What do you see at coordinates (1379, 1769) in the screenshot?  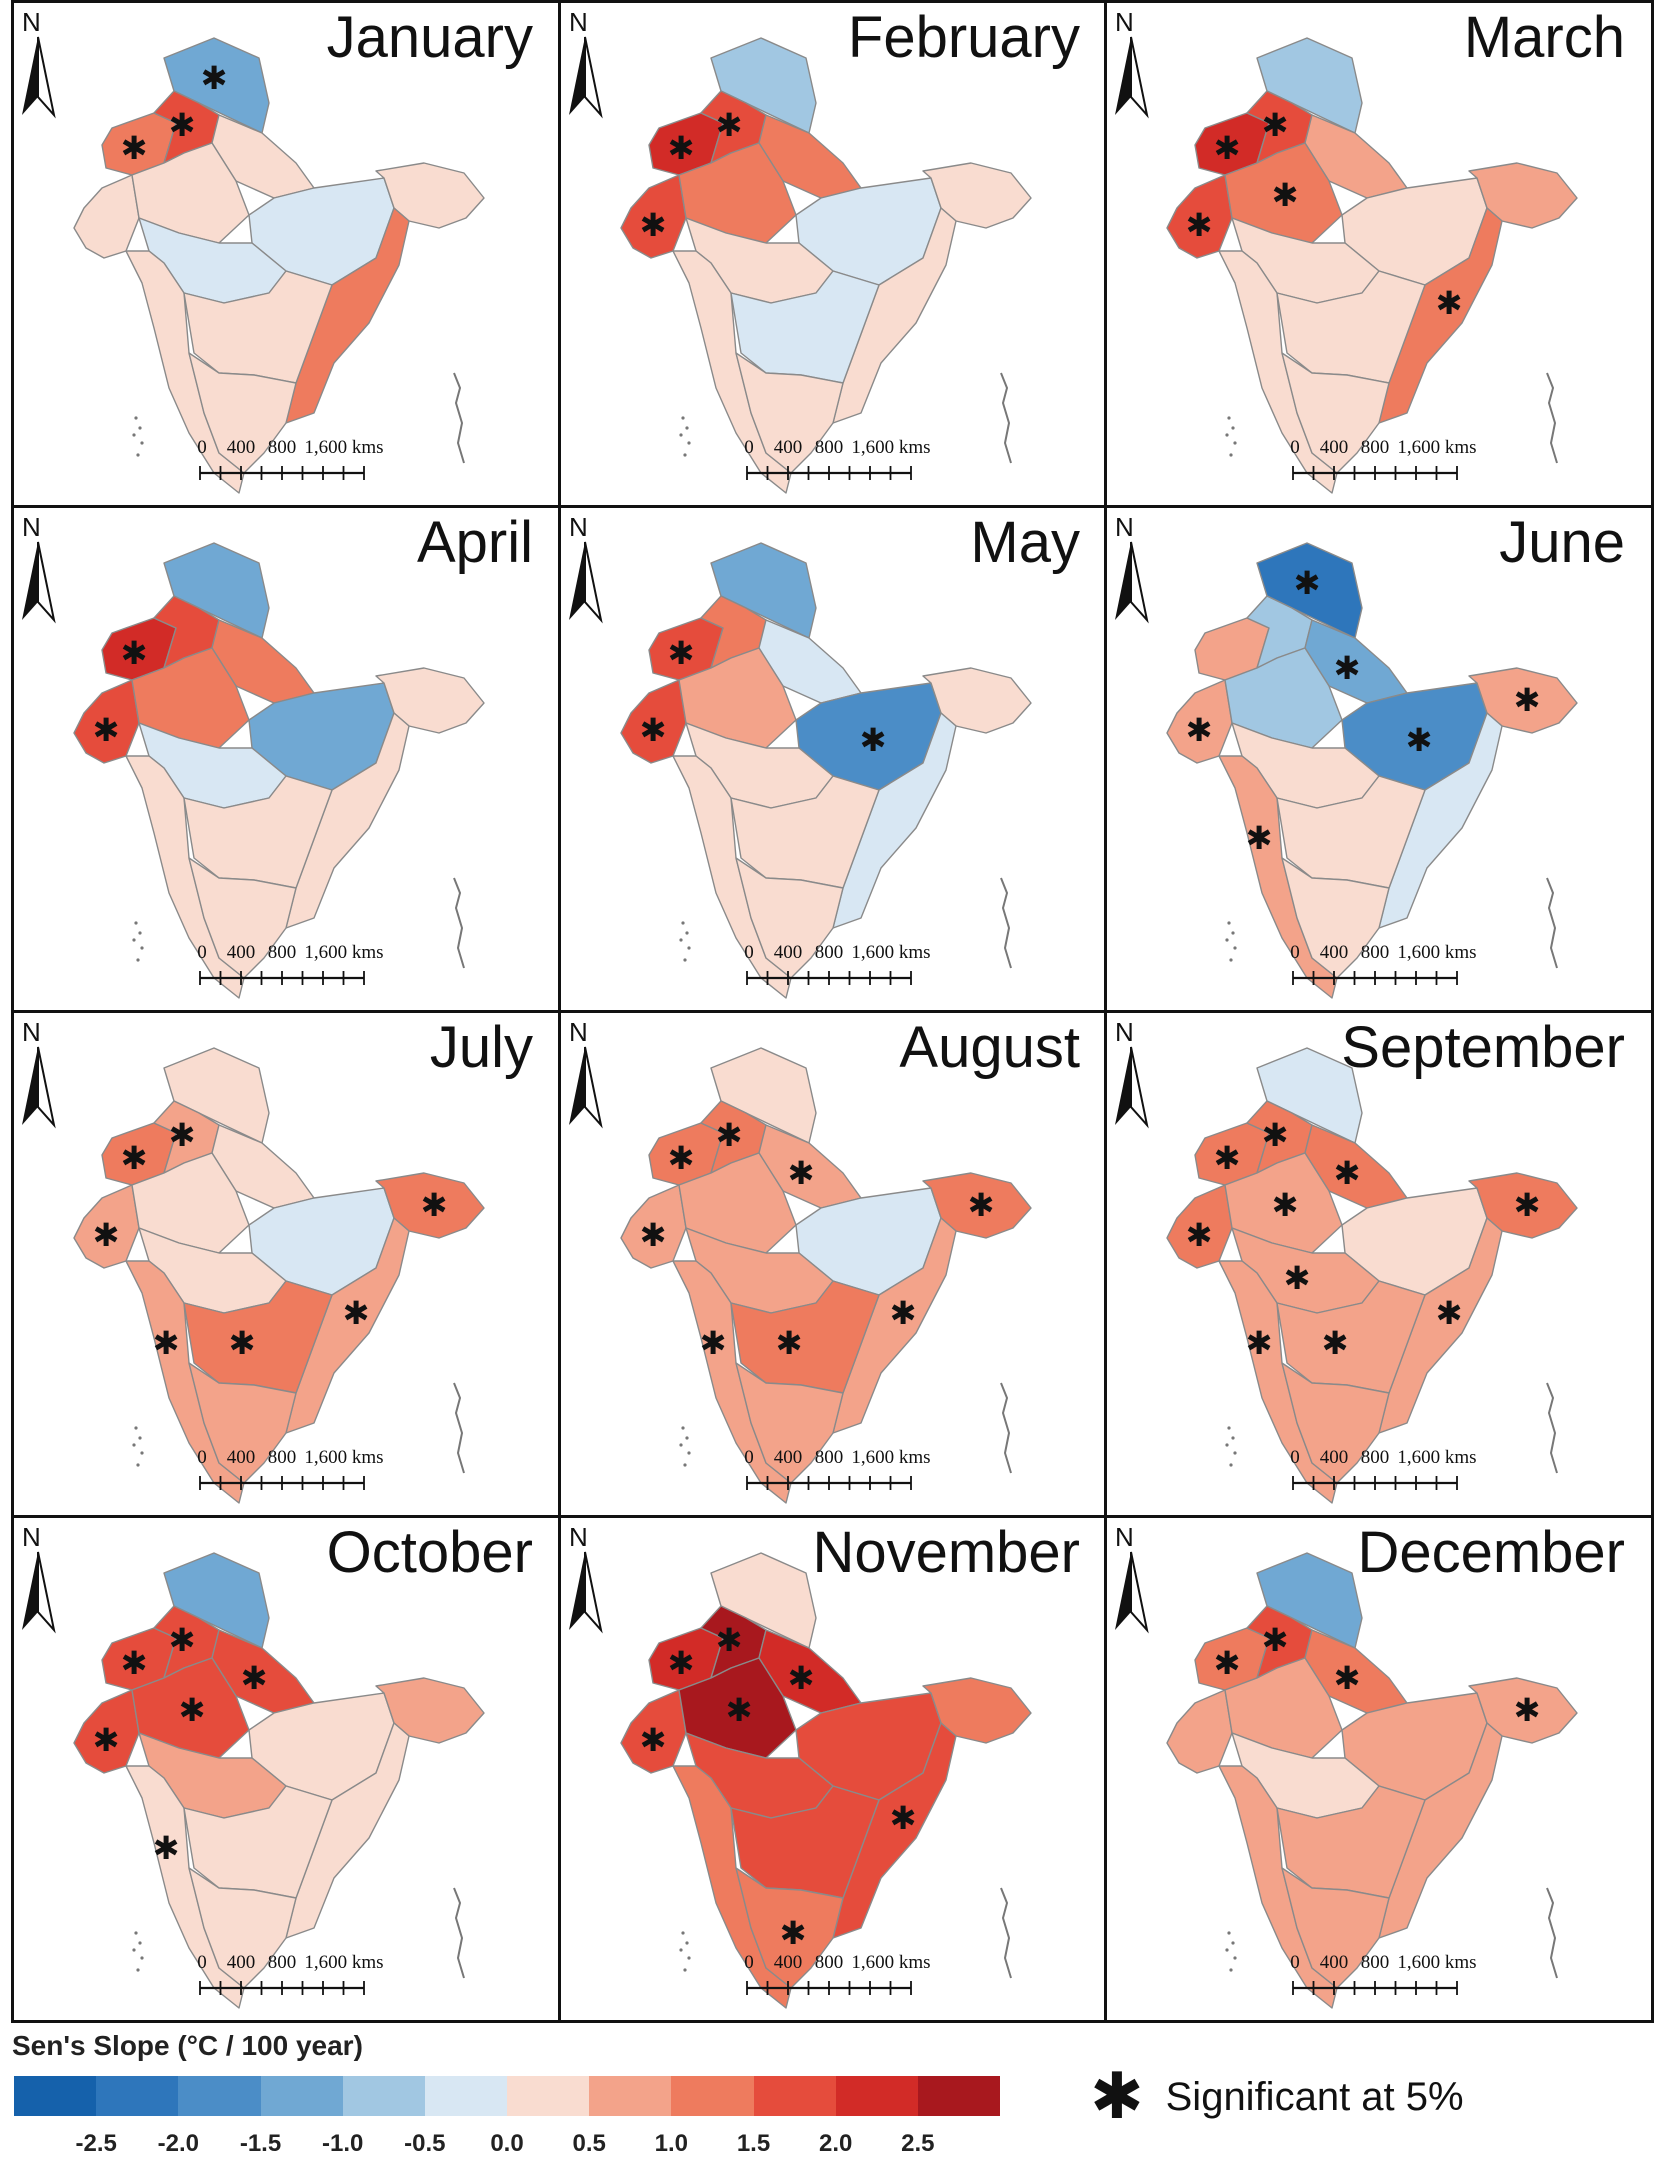 I see `month-panel: N ✱ ✱ ✱ ✱ 0 400 800 1,600 kms December` at bounding box center [1379, 1769].